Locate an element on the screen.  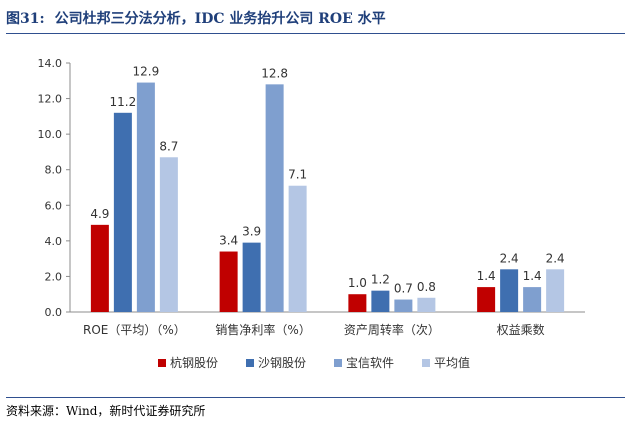
y-tick-label: 2.0 is located at coordinates (54, 276).